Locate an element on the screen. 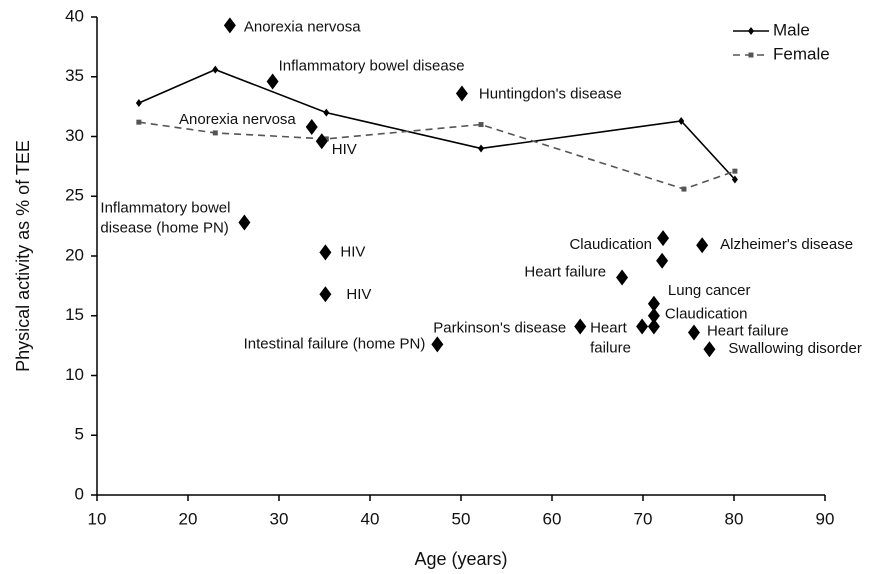 The width and height of the screenshot is (872, 574). y-tick-label: 35 is located at coordinates (74, 75).